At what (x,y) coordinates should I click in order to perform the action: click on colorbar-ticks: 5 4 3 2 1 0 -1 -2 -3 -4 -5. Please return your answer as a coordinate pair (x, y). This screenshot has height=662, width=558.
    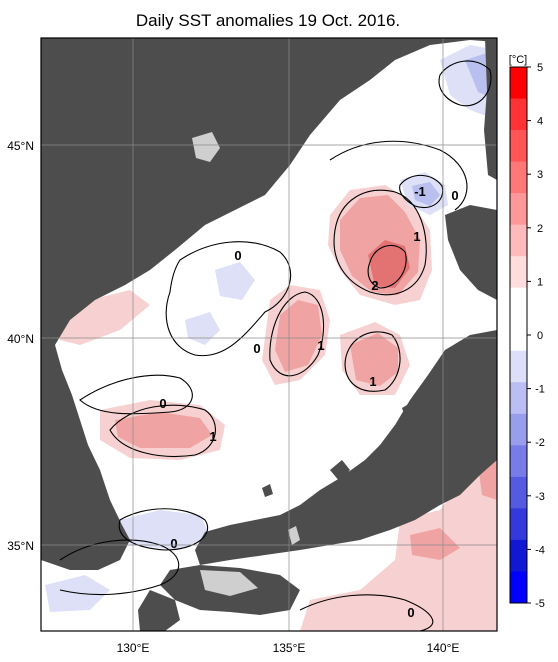
    Looking at the image, I should click on (536, 336).